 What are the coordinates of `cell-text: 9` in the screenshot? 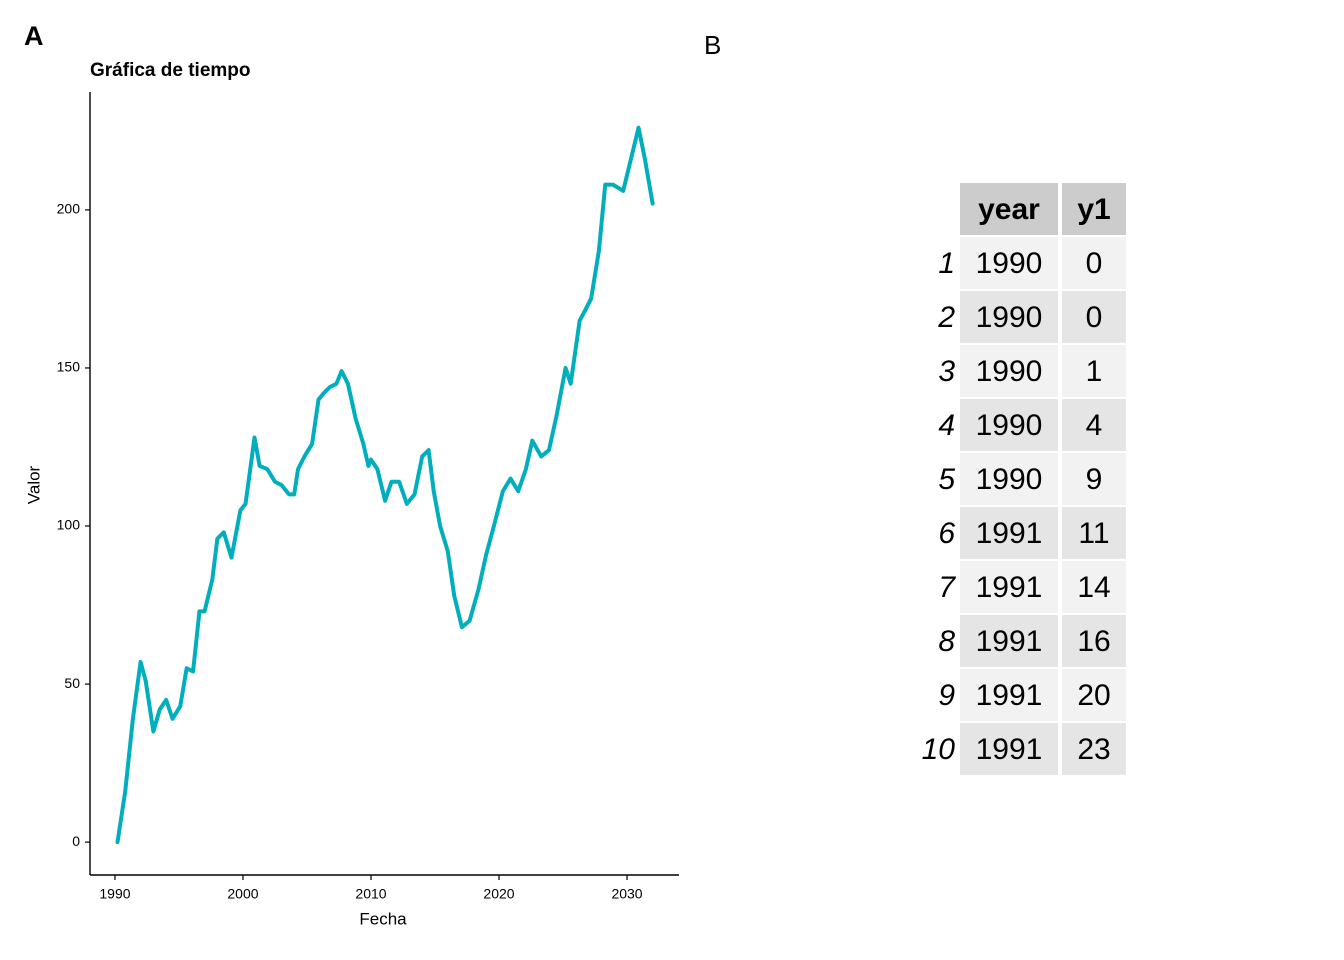 It's located at (1094, 479).